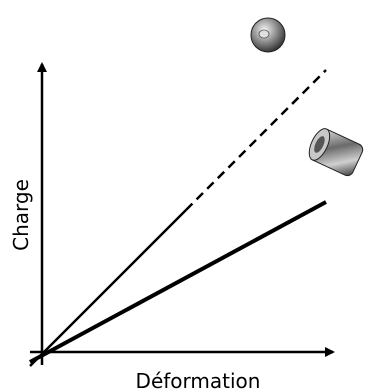  Describe the element at coordinates (198, 380) in the screenshot. I see `x-axis-label: Déformation` at that location.